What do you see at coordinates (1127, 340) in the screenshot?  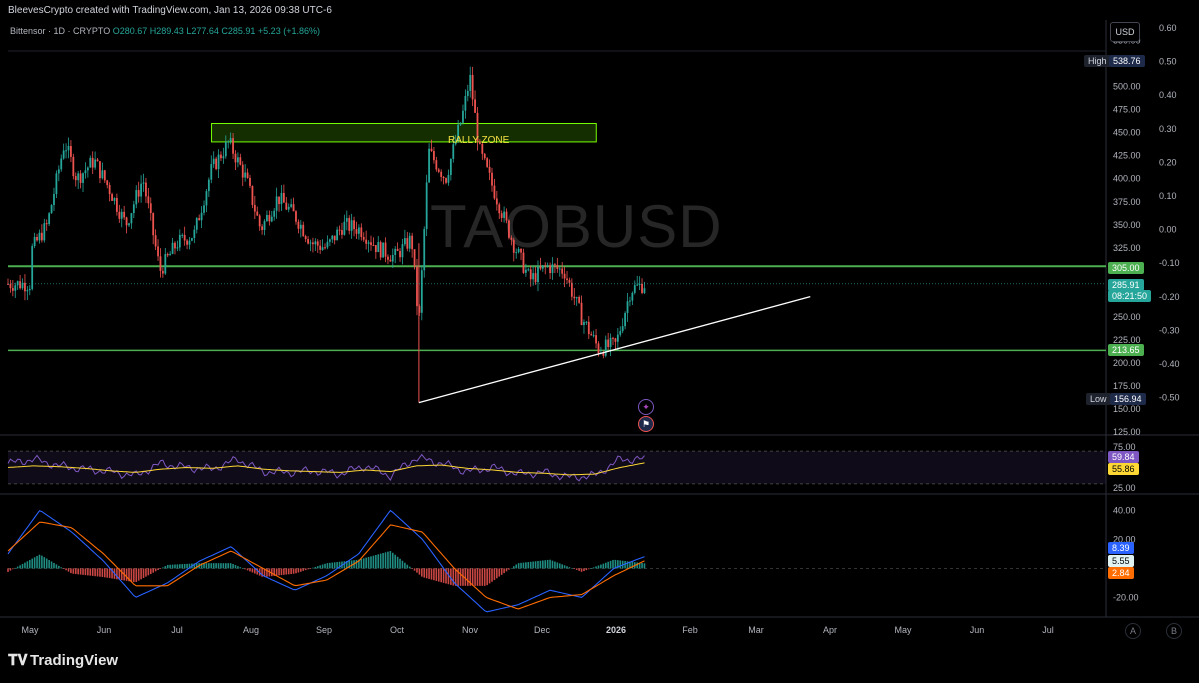 I see `price-tick-label: 225.00` at bounding box center [1127, 340].